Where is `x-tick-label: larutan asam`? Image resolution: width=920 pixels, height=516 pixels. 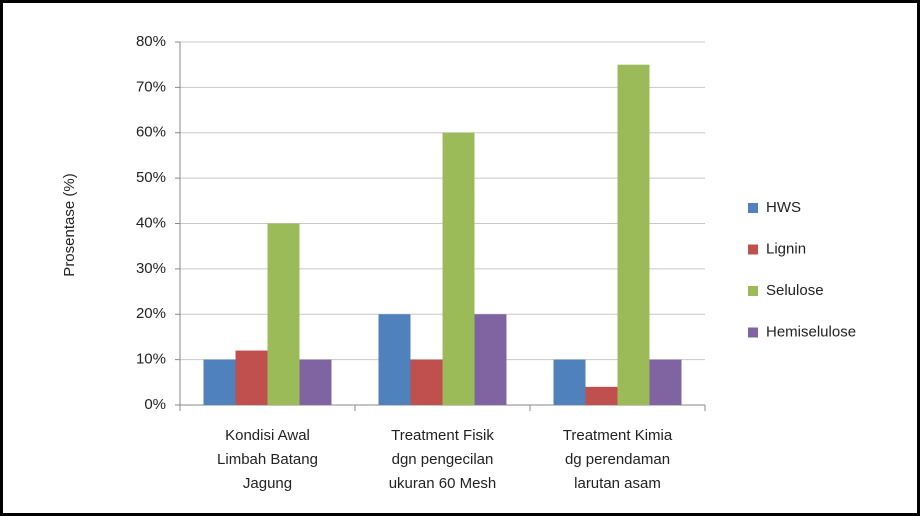
x-tick-label: larutan asam is located at coordinates (617, 483).